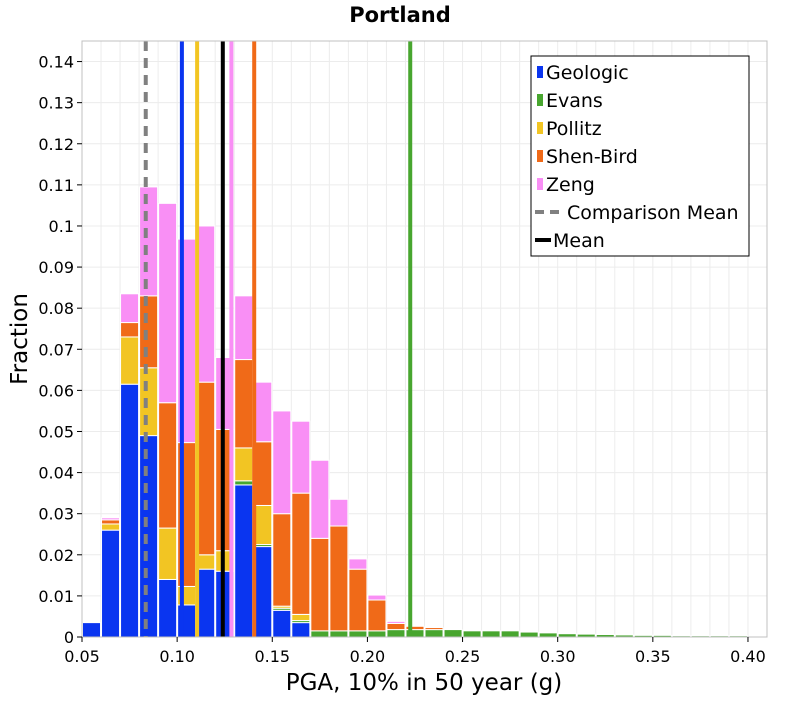 This screenshot has width=800, height=705. Describe the element at coordinates (415, 651) in the screenshot. I see `x-axis-ticks: 0.05 0.10 0.15 0.20 0.25 0.30 0.35 0.40` at that location.